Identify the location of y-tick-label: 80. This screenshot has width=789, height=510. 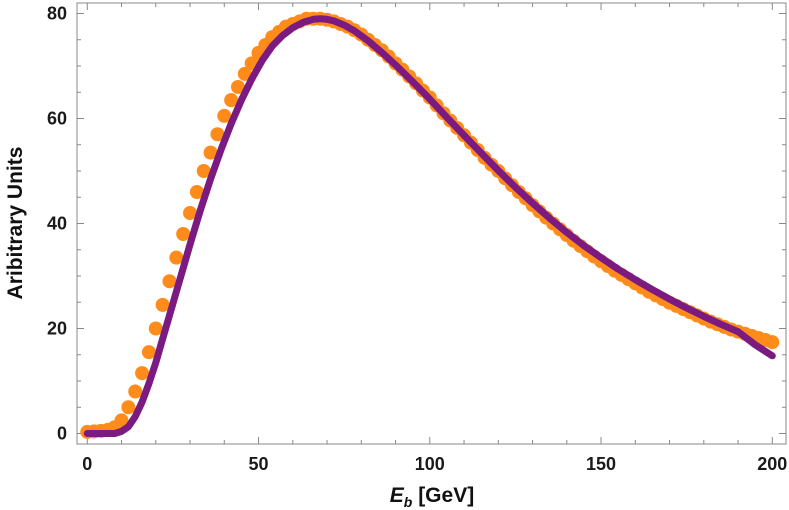
(57, 14).